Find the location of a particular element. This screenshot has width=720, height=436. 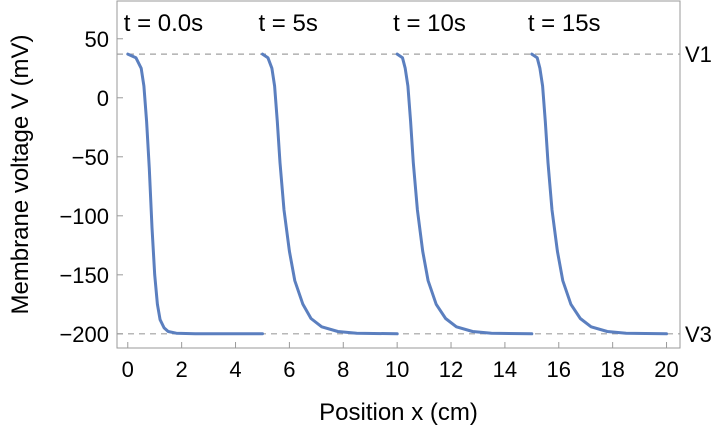

y-tick-label: −100 is located at coordinates (84, 216).